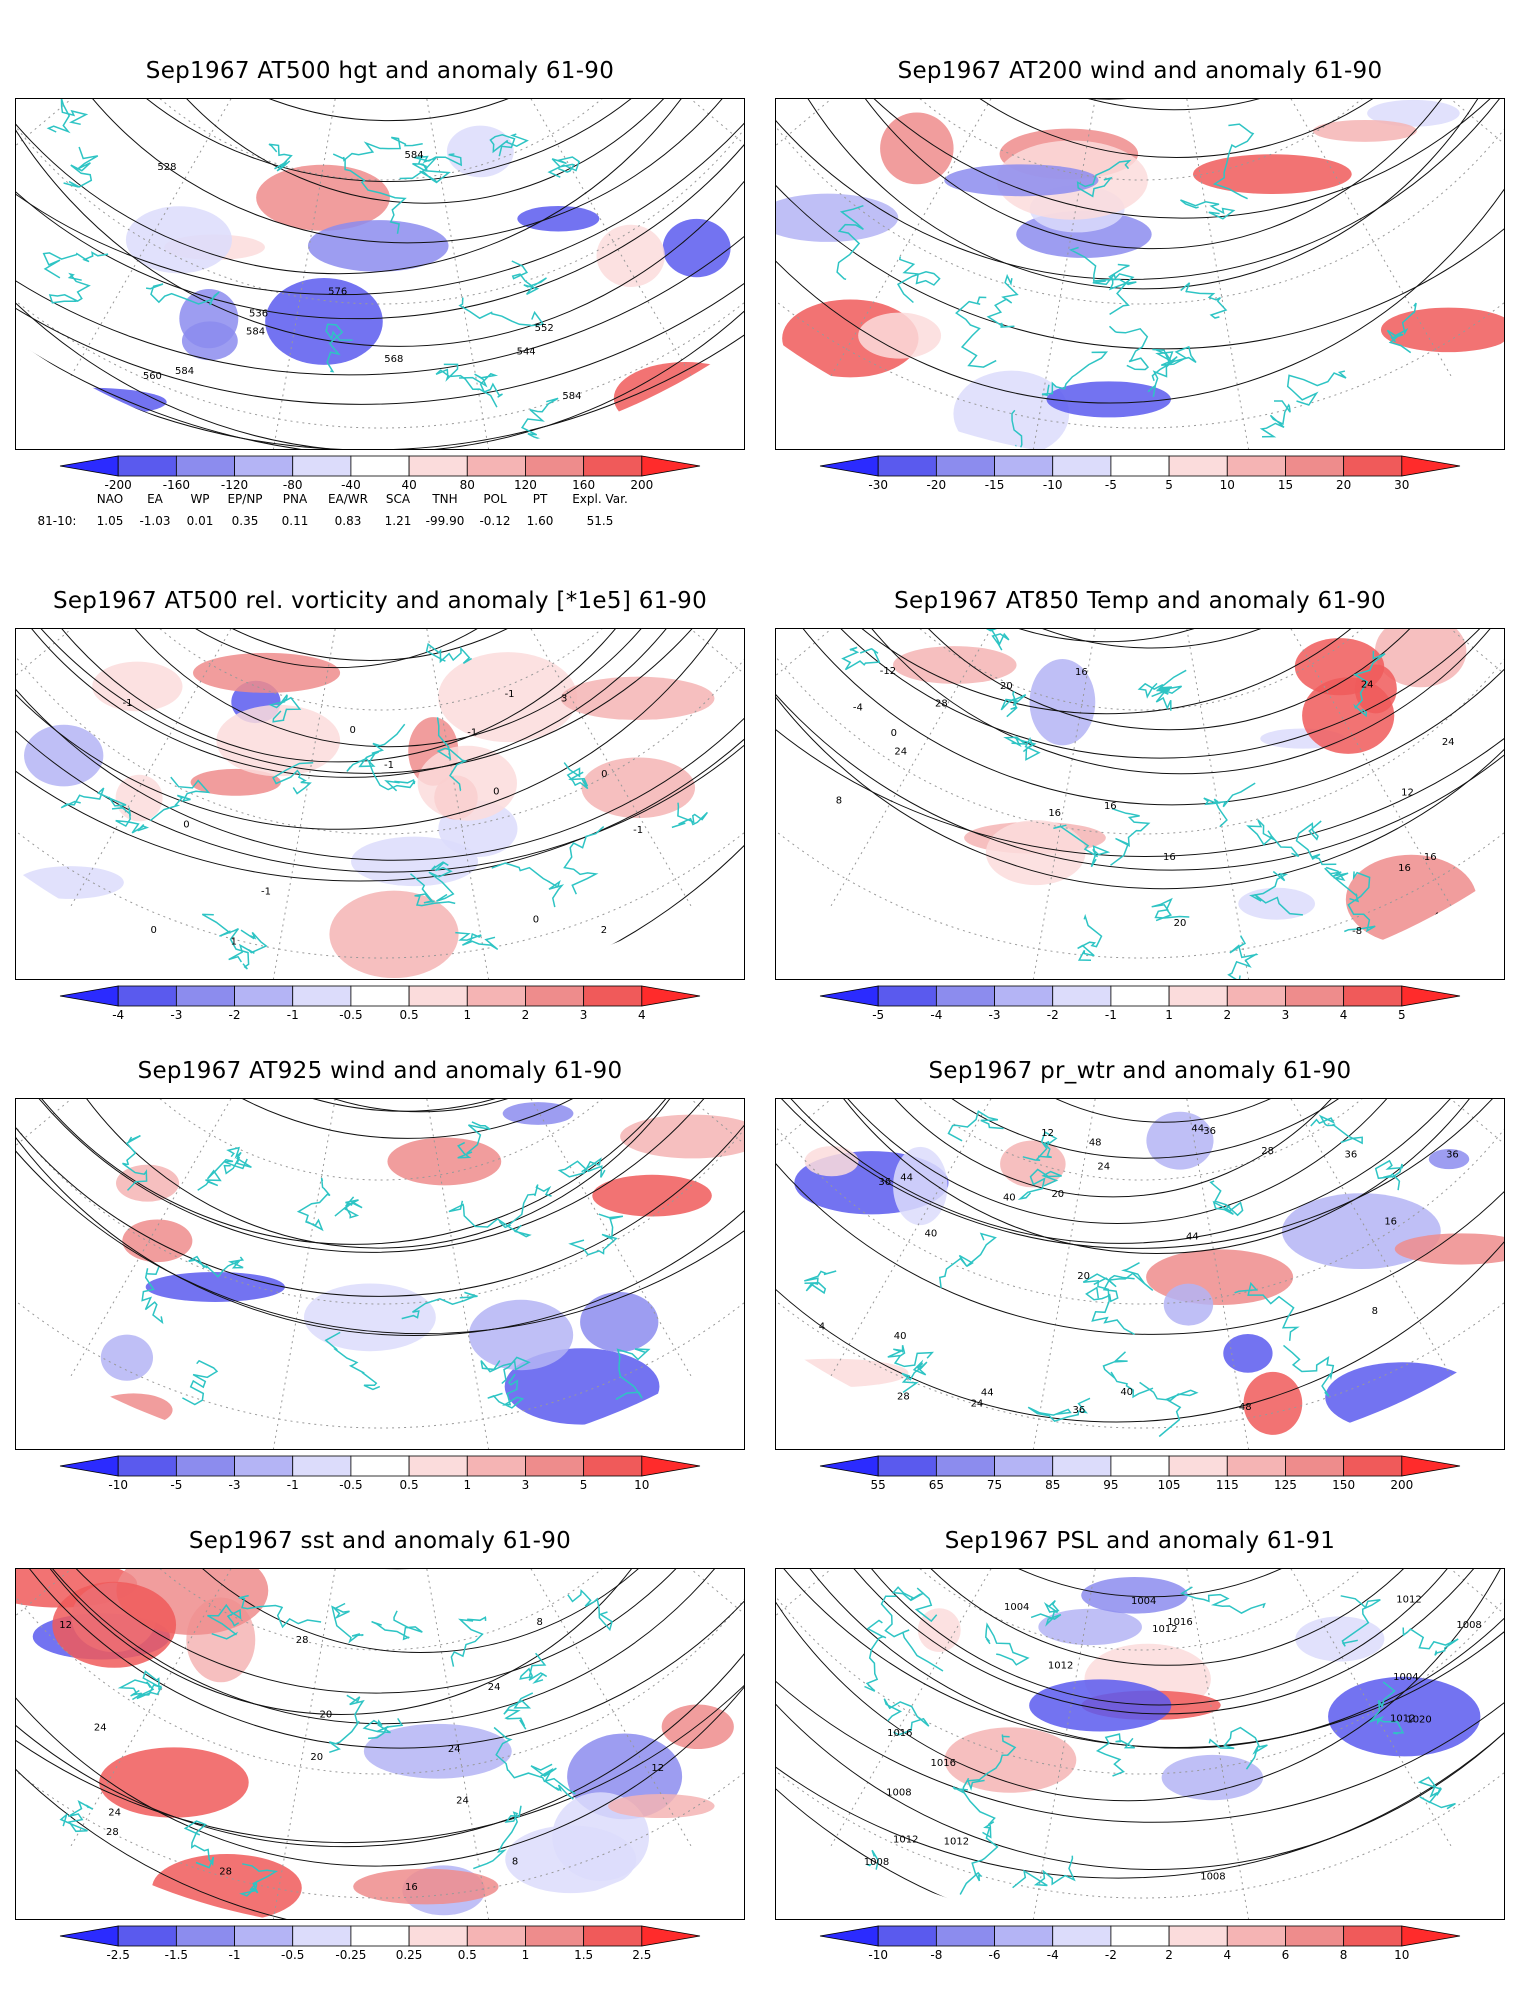  Describe the element at coordinates (642, 1955) in the screenshot. I see `colorbar-tick-label: 2.5` at that location.